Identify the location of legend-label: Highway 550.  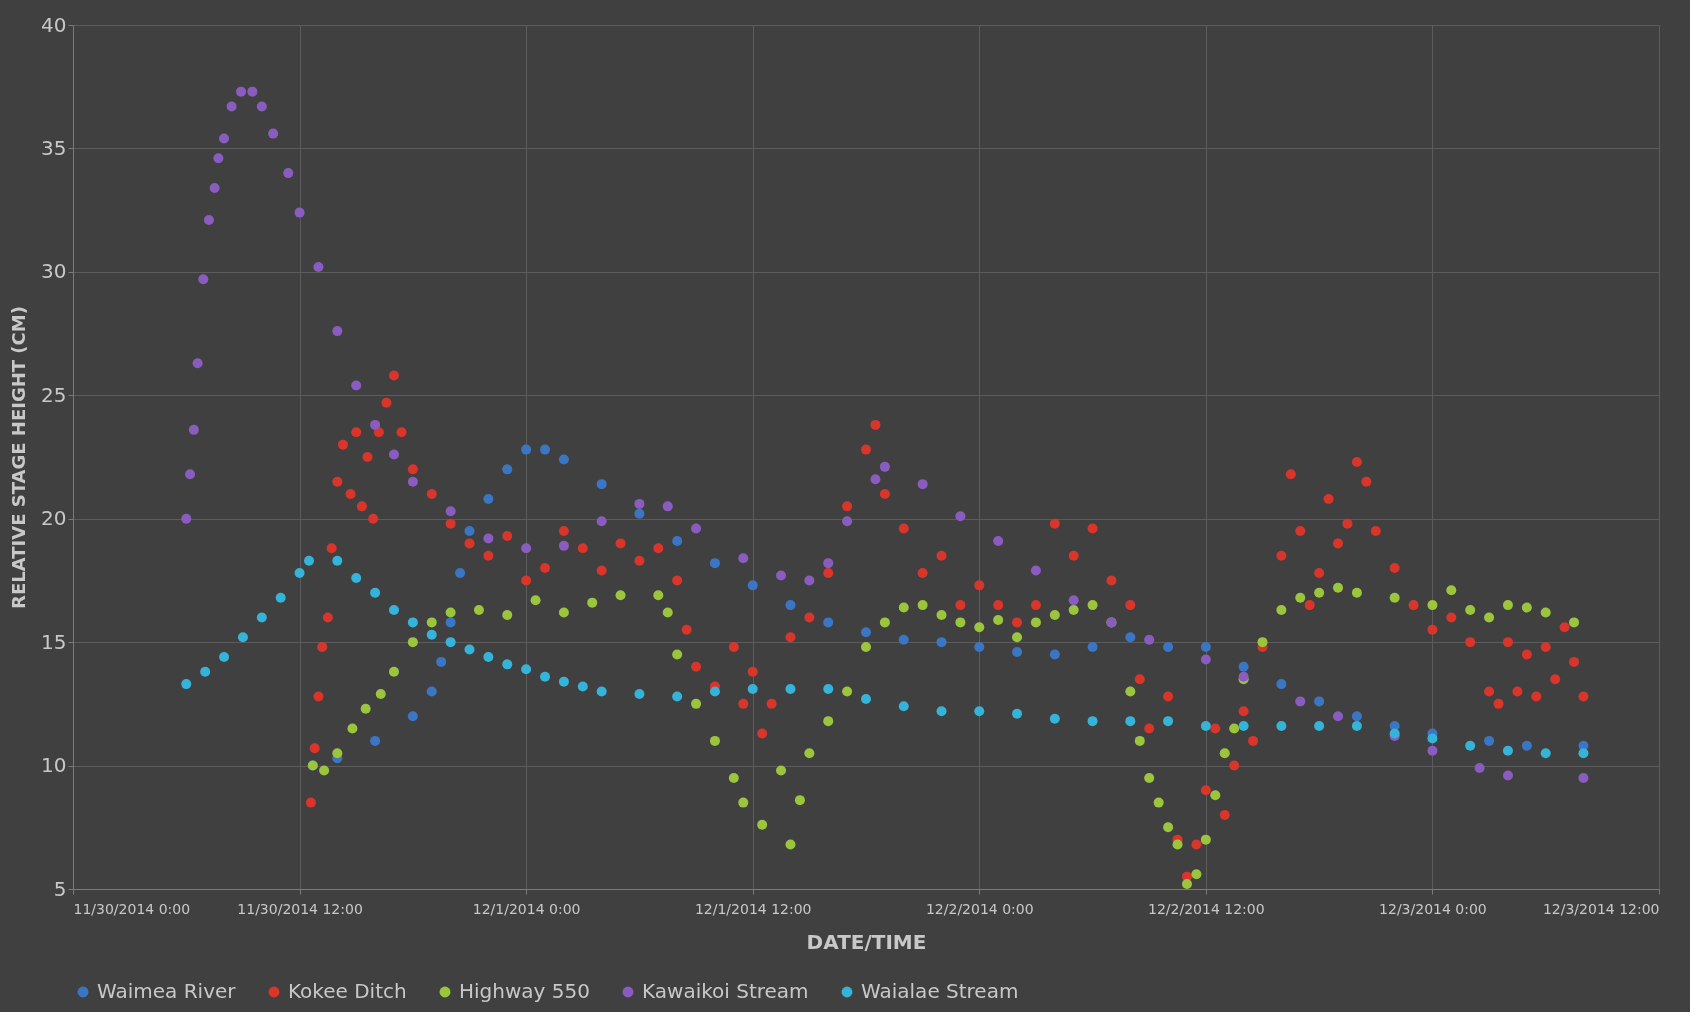
(524, 991).